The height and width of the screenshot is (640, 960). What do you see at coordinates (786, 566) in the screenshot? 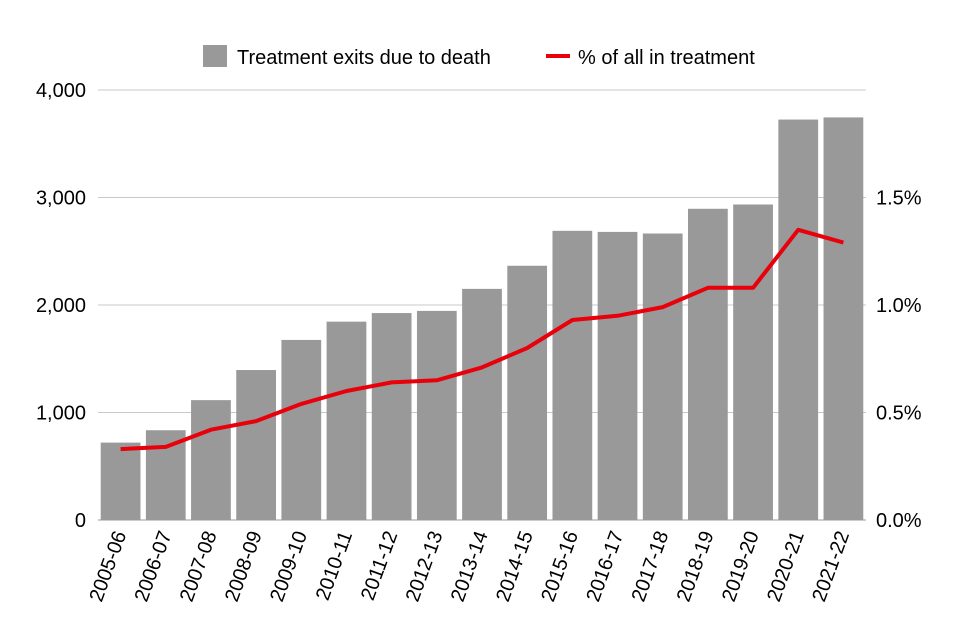
I see `x-tick-label: 2020-21` at bounding box center [786, 566].